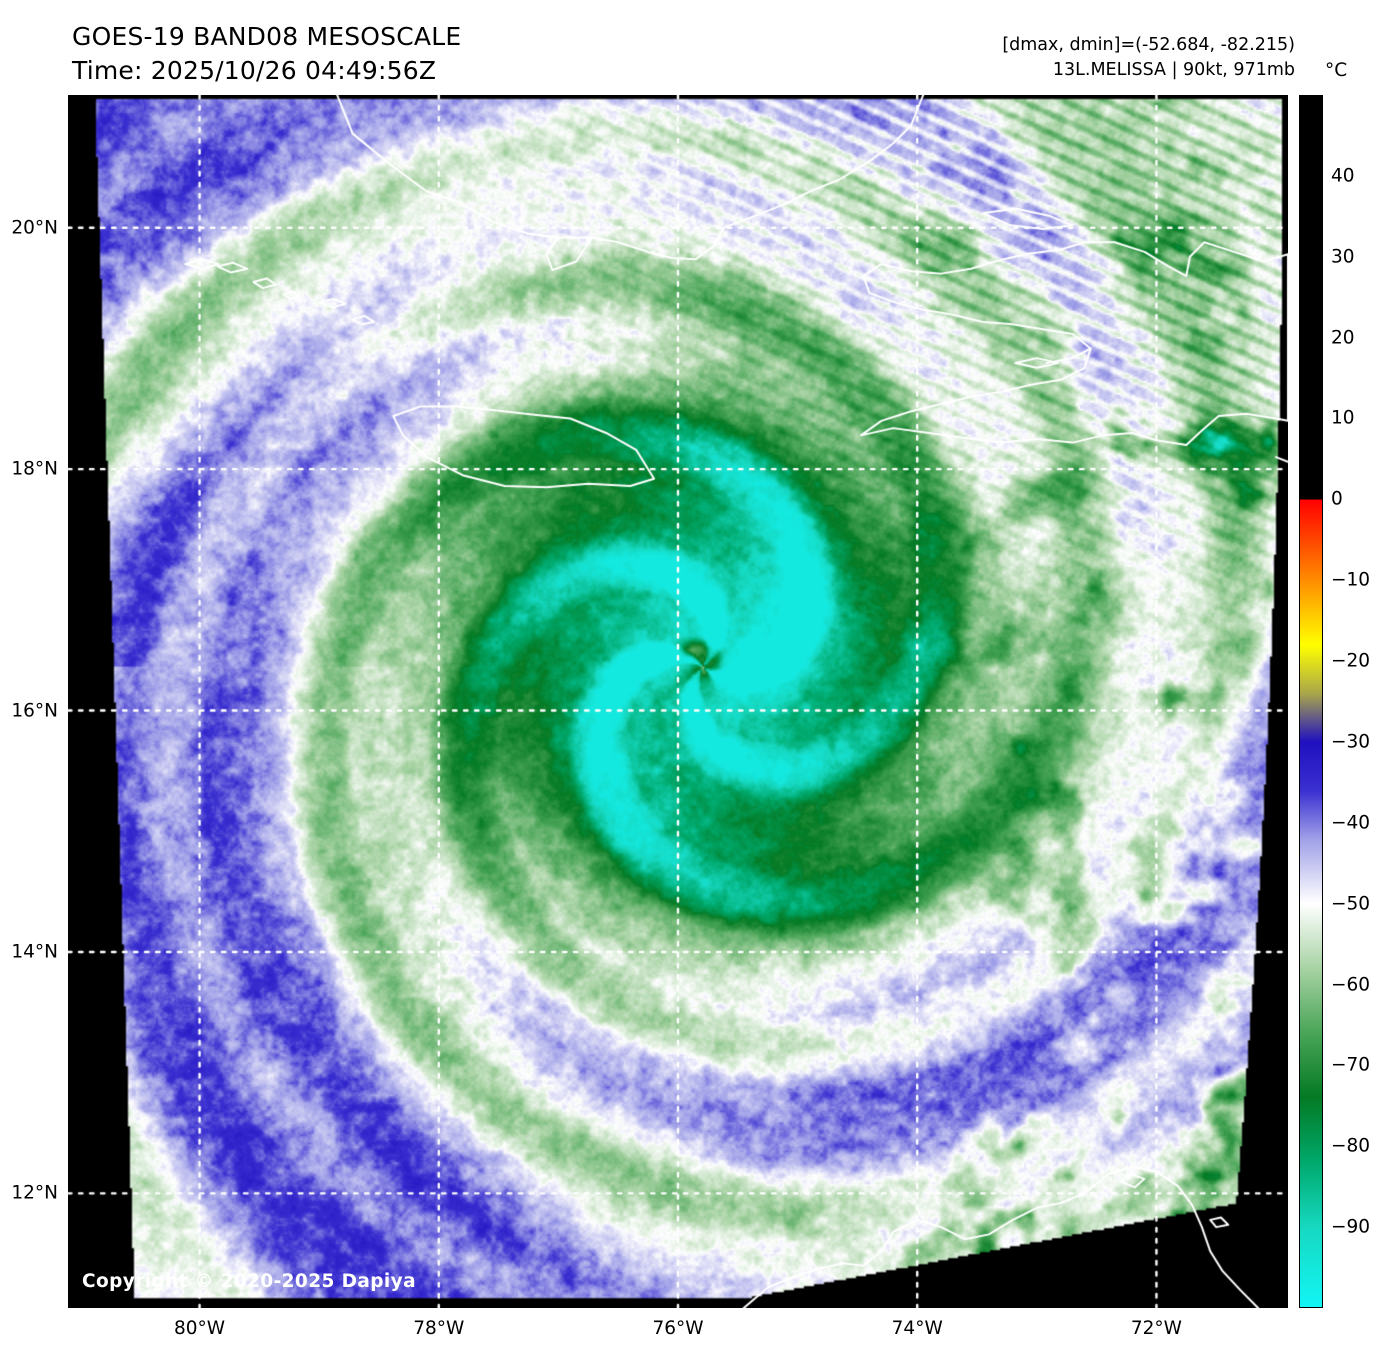 The height and width of the screenshot is (1359, 1390). What do you see at coordinates (1351, 580) in the screenshot?
I see `colorbar-tick-5: −10` at bounding box center [1351, 580].